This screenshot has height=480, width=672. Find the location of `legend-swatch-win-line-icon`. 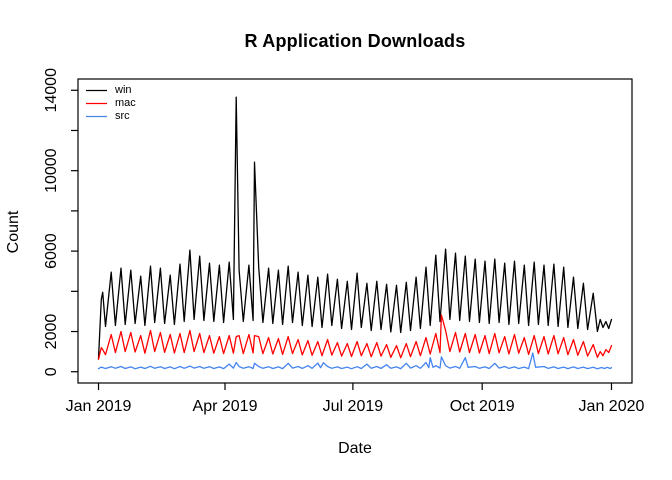

legend-swatch-win-line-icon is located at coordinates (96, 90).